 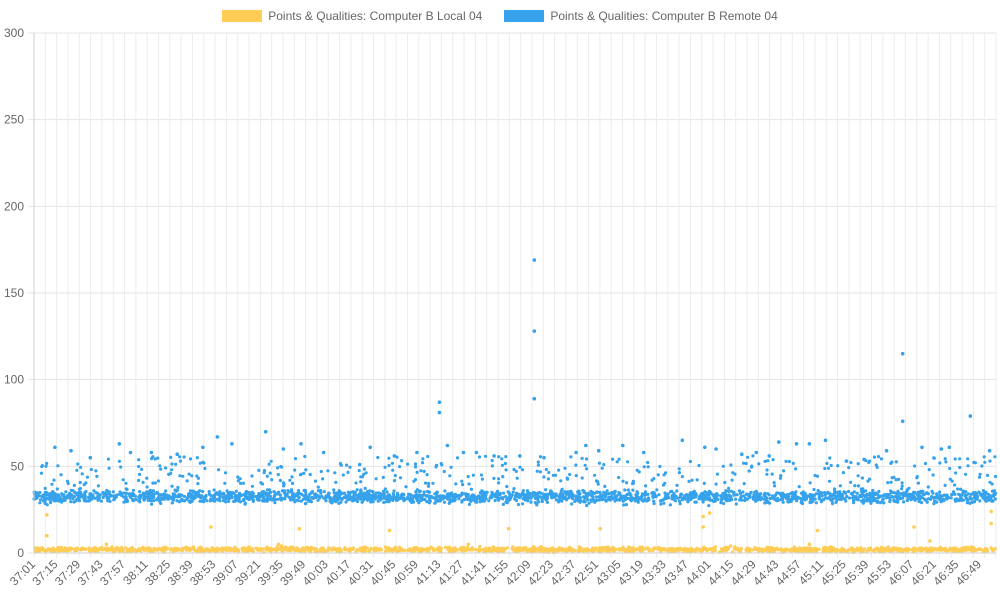 What do you see at coordinates (14, 206) in the screenshot?
I see `y-tick-label: 200` at bounding box center [14, 206].